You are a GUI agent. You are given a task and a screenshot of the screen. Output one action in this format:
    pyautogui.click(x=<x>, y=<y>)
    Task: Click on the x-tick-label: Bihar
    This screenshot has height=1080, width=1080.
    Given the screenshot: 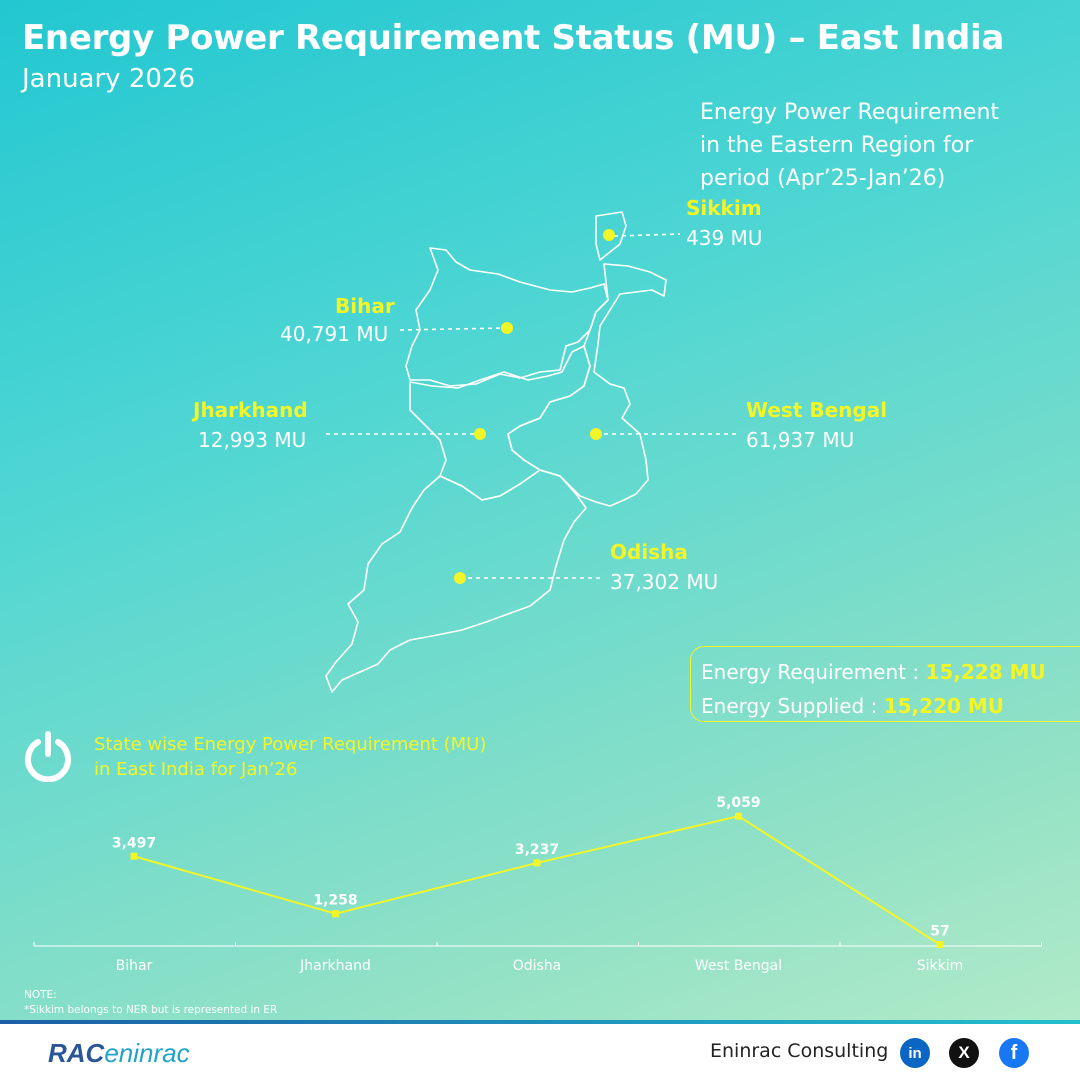 What is the action you would take?
    pyautogui.click(x=134, y=966)
    